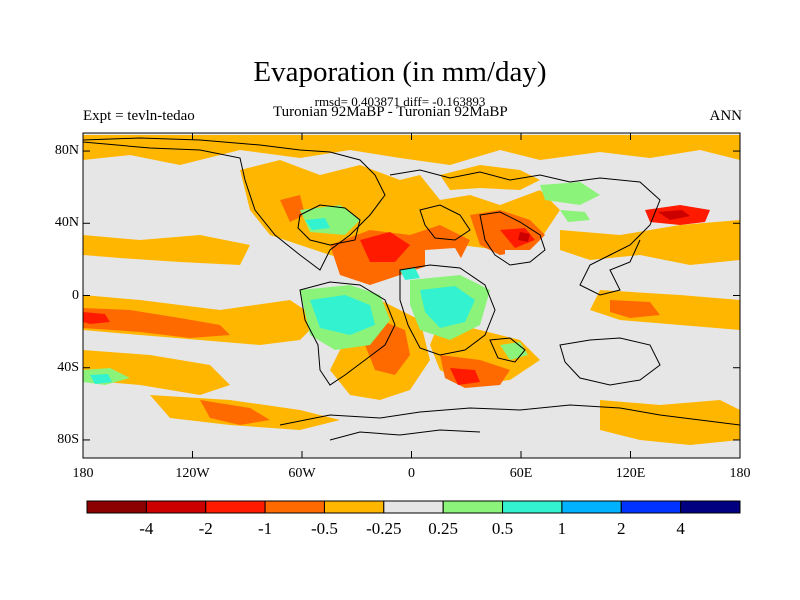 The image size is (800, 600). Describe the element at coordinates (324, 528) in the screenshot. I see `colorbar-level-label: -0.5` at that location.